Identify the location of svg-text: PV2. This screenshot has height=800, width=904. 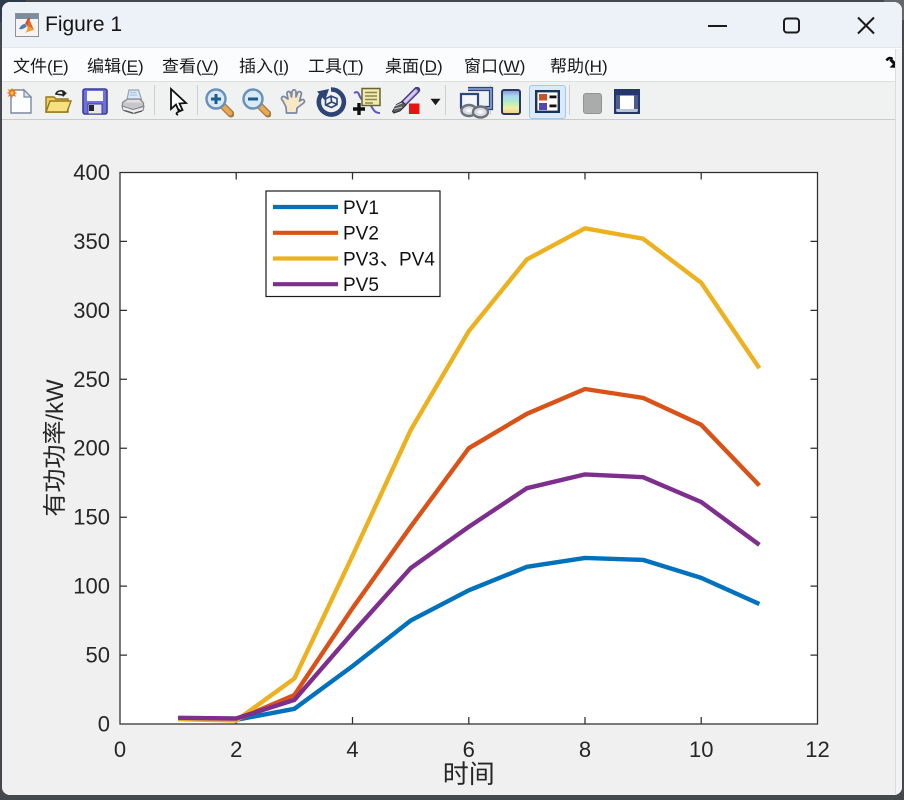
(361, 234).